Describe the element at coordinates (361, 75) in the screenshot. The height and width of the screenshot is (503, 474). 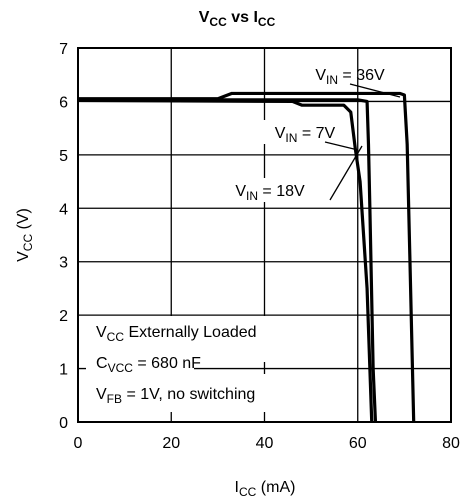
I see `text-part: = 36V` at that location.